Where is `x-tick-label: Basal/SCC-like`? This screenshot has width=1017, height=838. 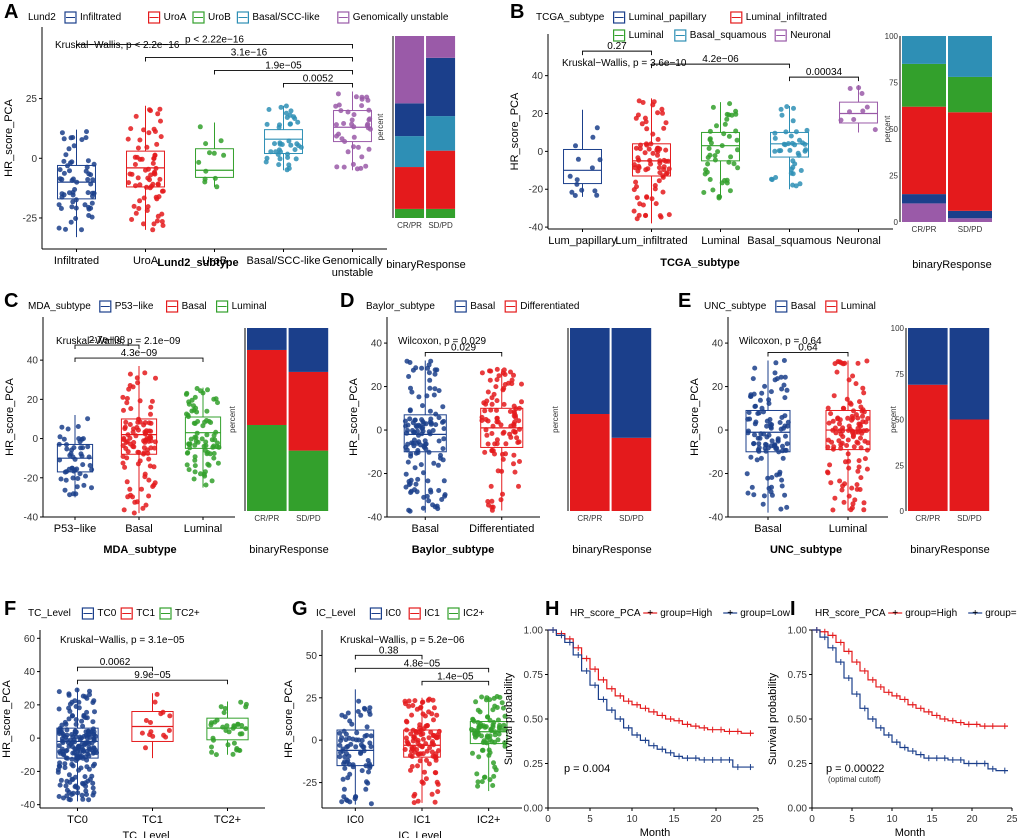
x-tick-label: Basal/SCC-like is located at coordinates (284, 261).